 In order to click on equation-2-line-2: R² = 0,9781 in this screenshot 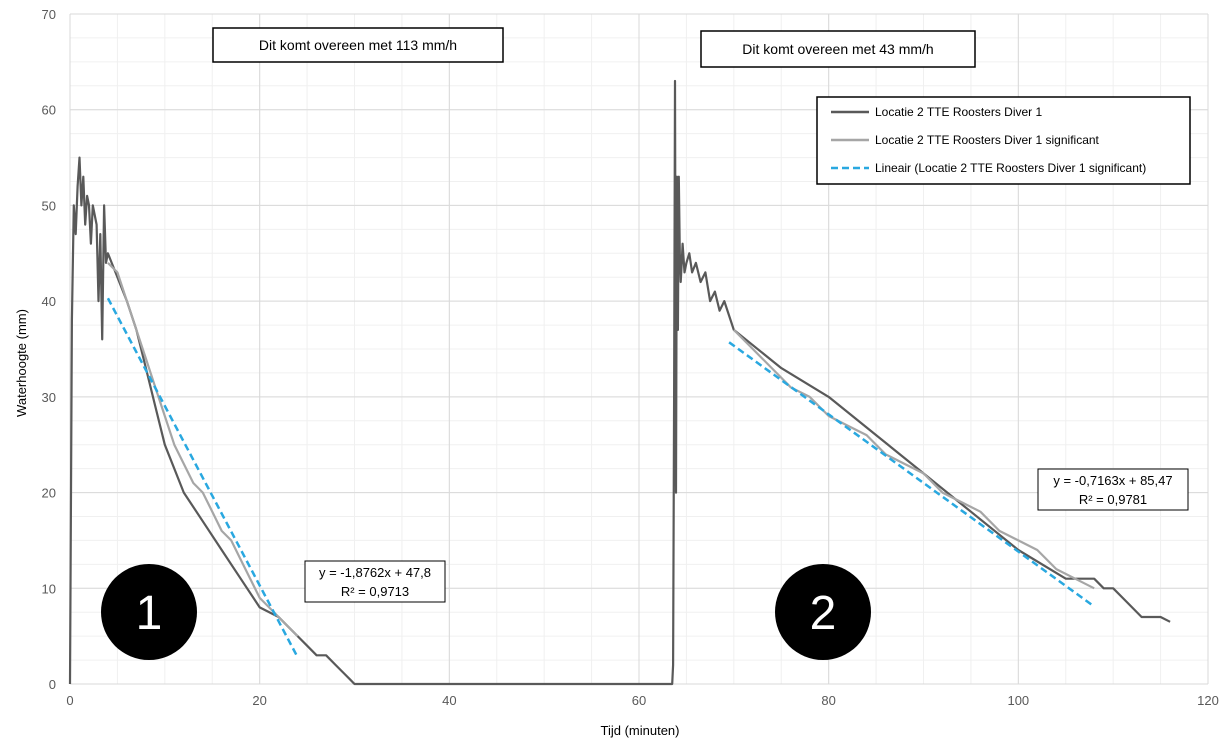, I will do `click(1113, 499)`.